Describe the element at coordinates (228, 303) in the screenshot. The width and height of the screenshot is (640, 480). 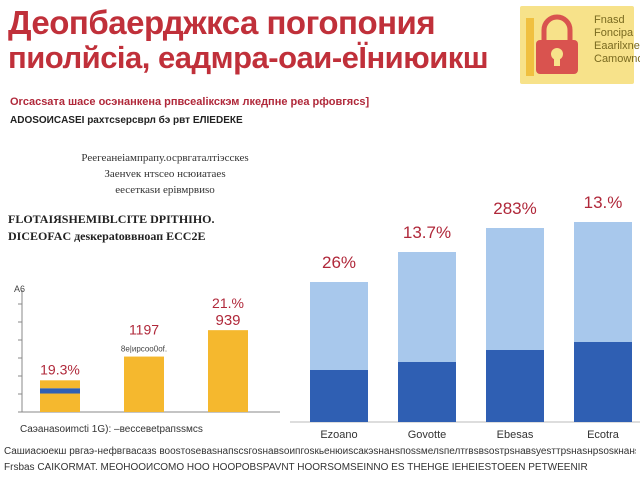
I see `data-label: 21.%` at that location.